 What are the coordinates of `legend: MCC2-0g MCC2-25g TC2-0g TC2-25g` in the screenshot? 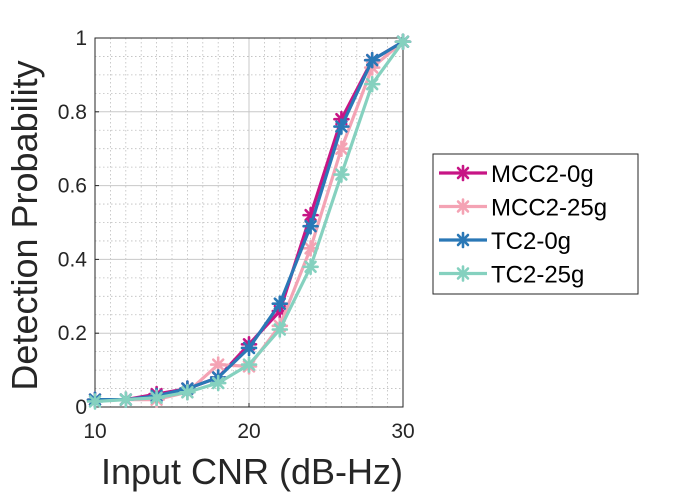 It's located at (535, 224).